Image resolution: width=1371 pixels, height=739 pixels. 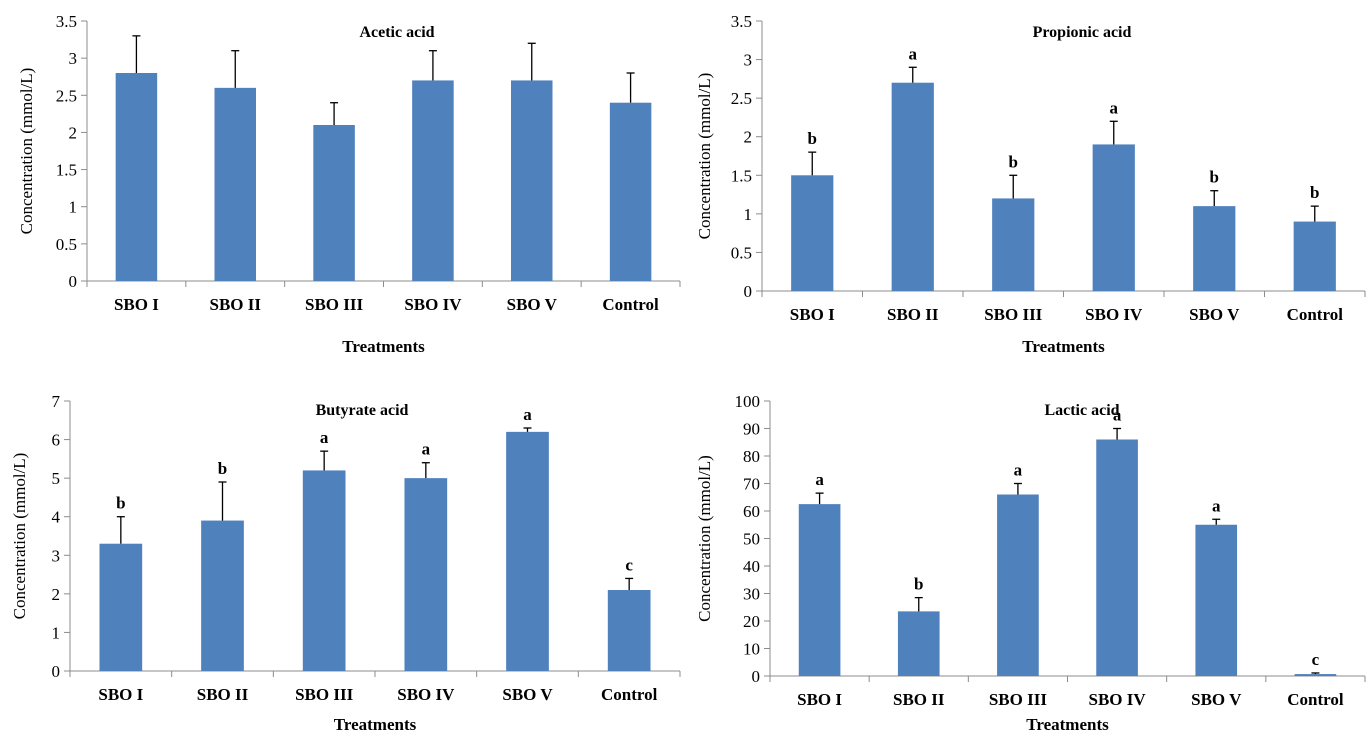 I want to click on category-label-3-5: SBO V, so click(x=527, y=694).